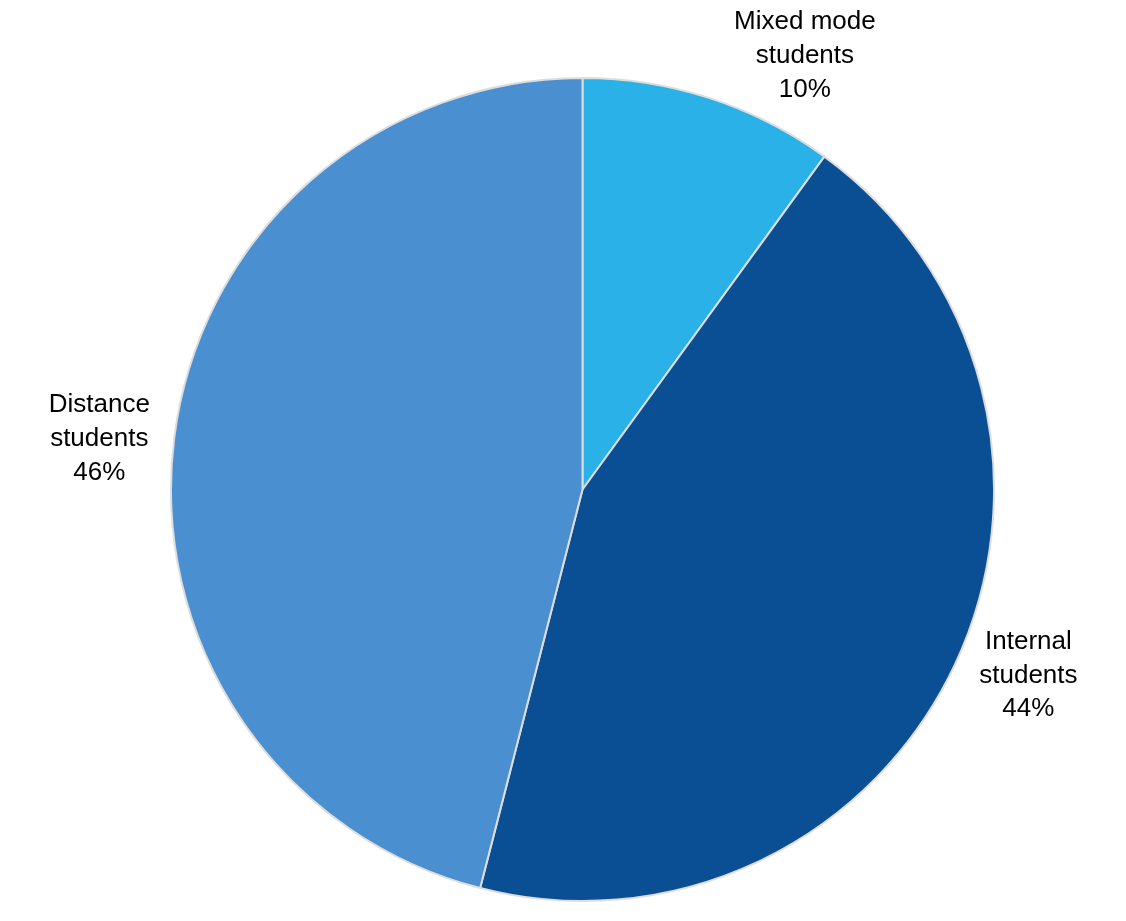 This screenshot has height=921, width=1126. Describe the element at coordinates (99, 420) in the screenshot. I see `slice-label: Distance students` at that location.